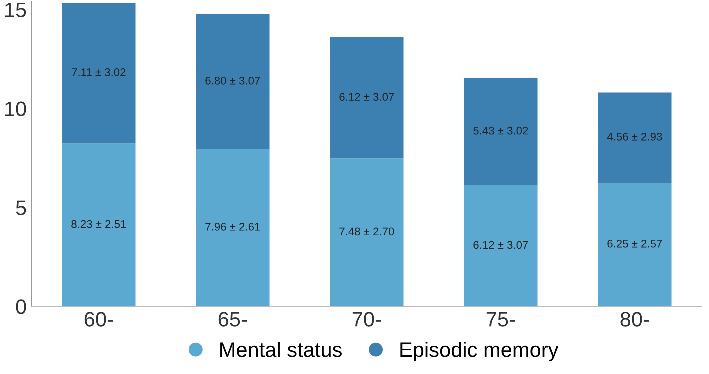  I want to click on data-label: 7.48 ± 2.70, so click(367, 232).